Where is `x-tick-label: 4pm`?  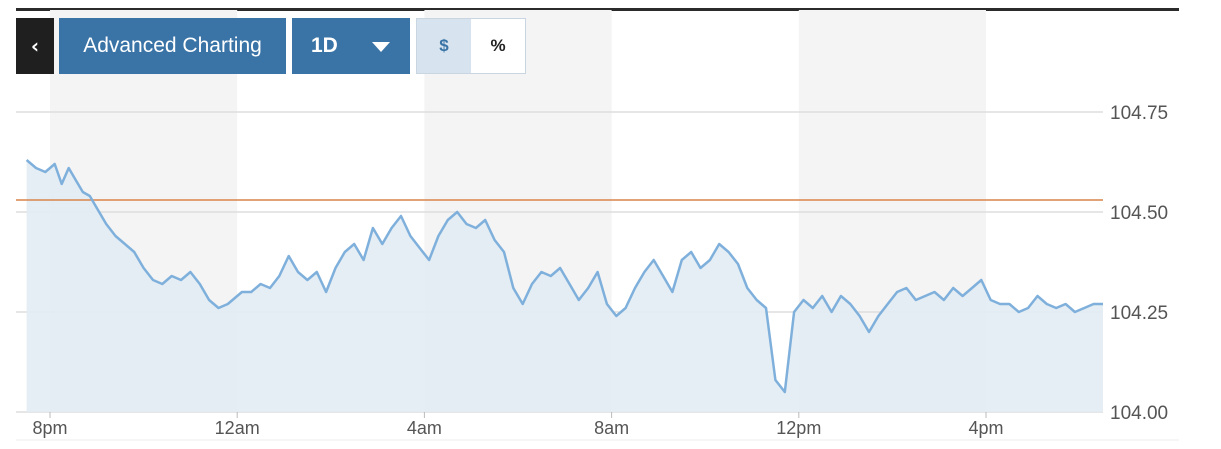
x-tick-label: 4pm is located at coordinates (985, 428).